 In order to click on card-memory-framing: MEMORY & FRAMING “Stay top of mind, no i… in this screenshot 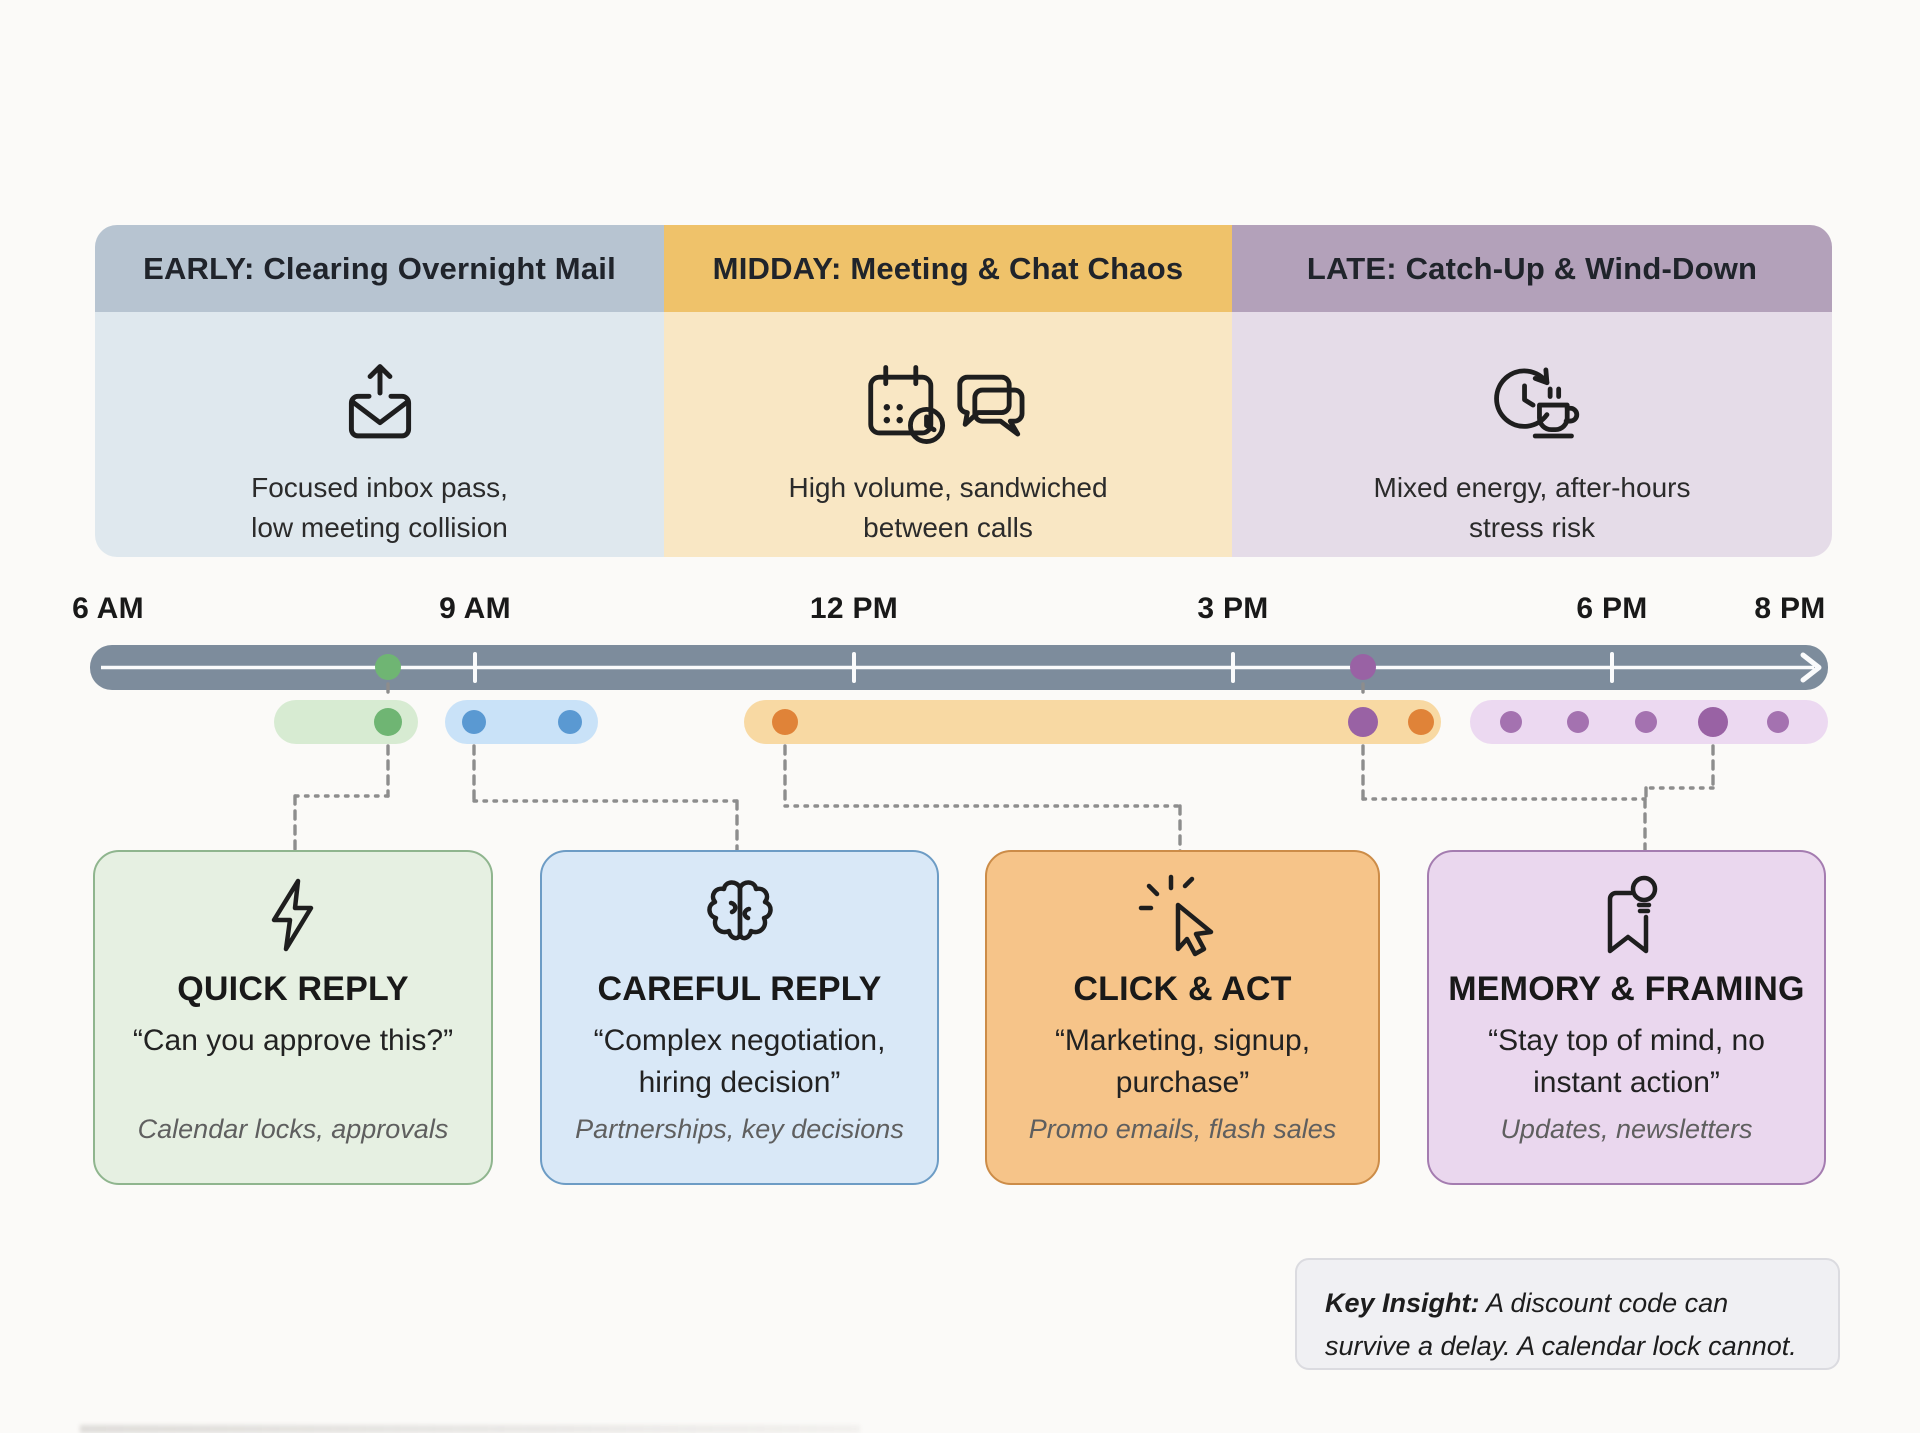, I will do `click(1626, 1017)`.